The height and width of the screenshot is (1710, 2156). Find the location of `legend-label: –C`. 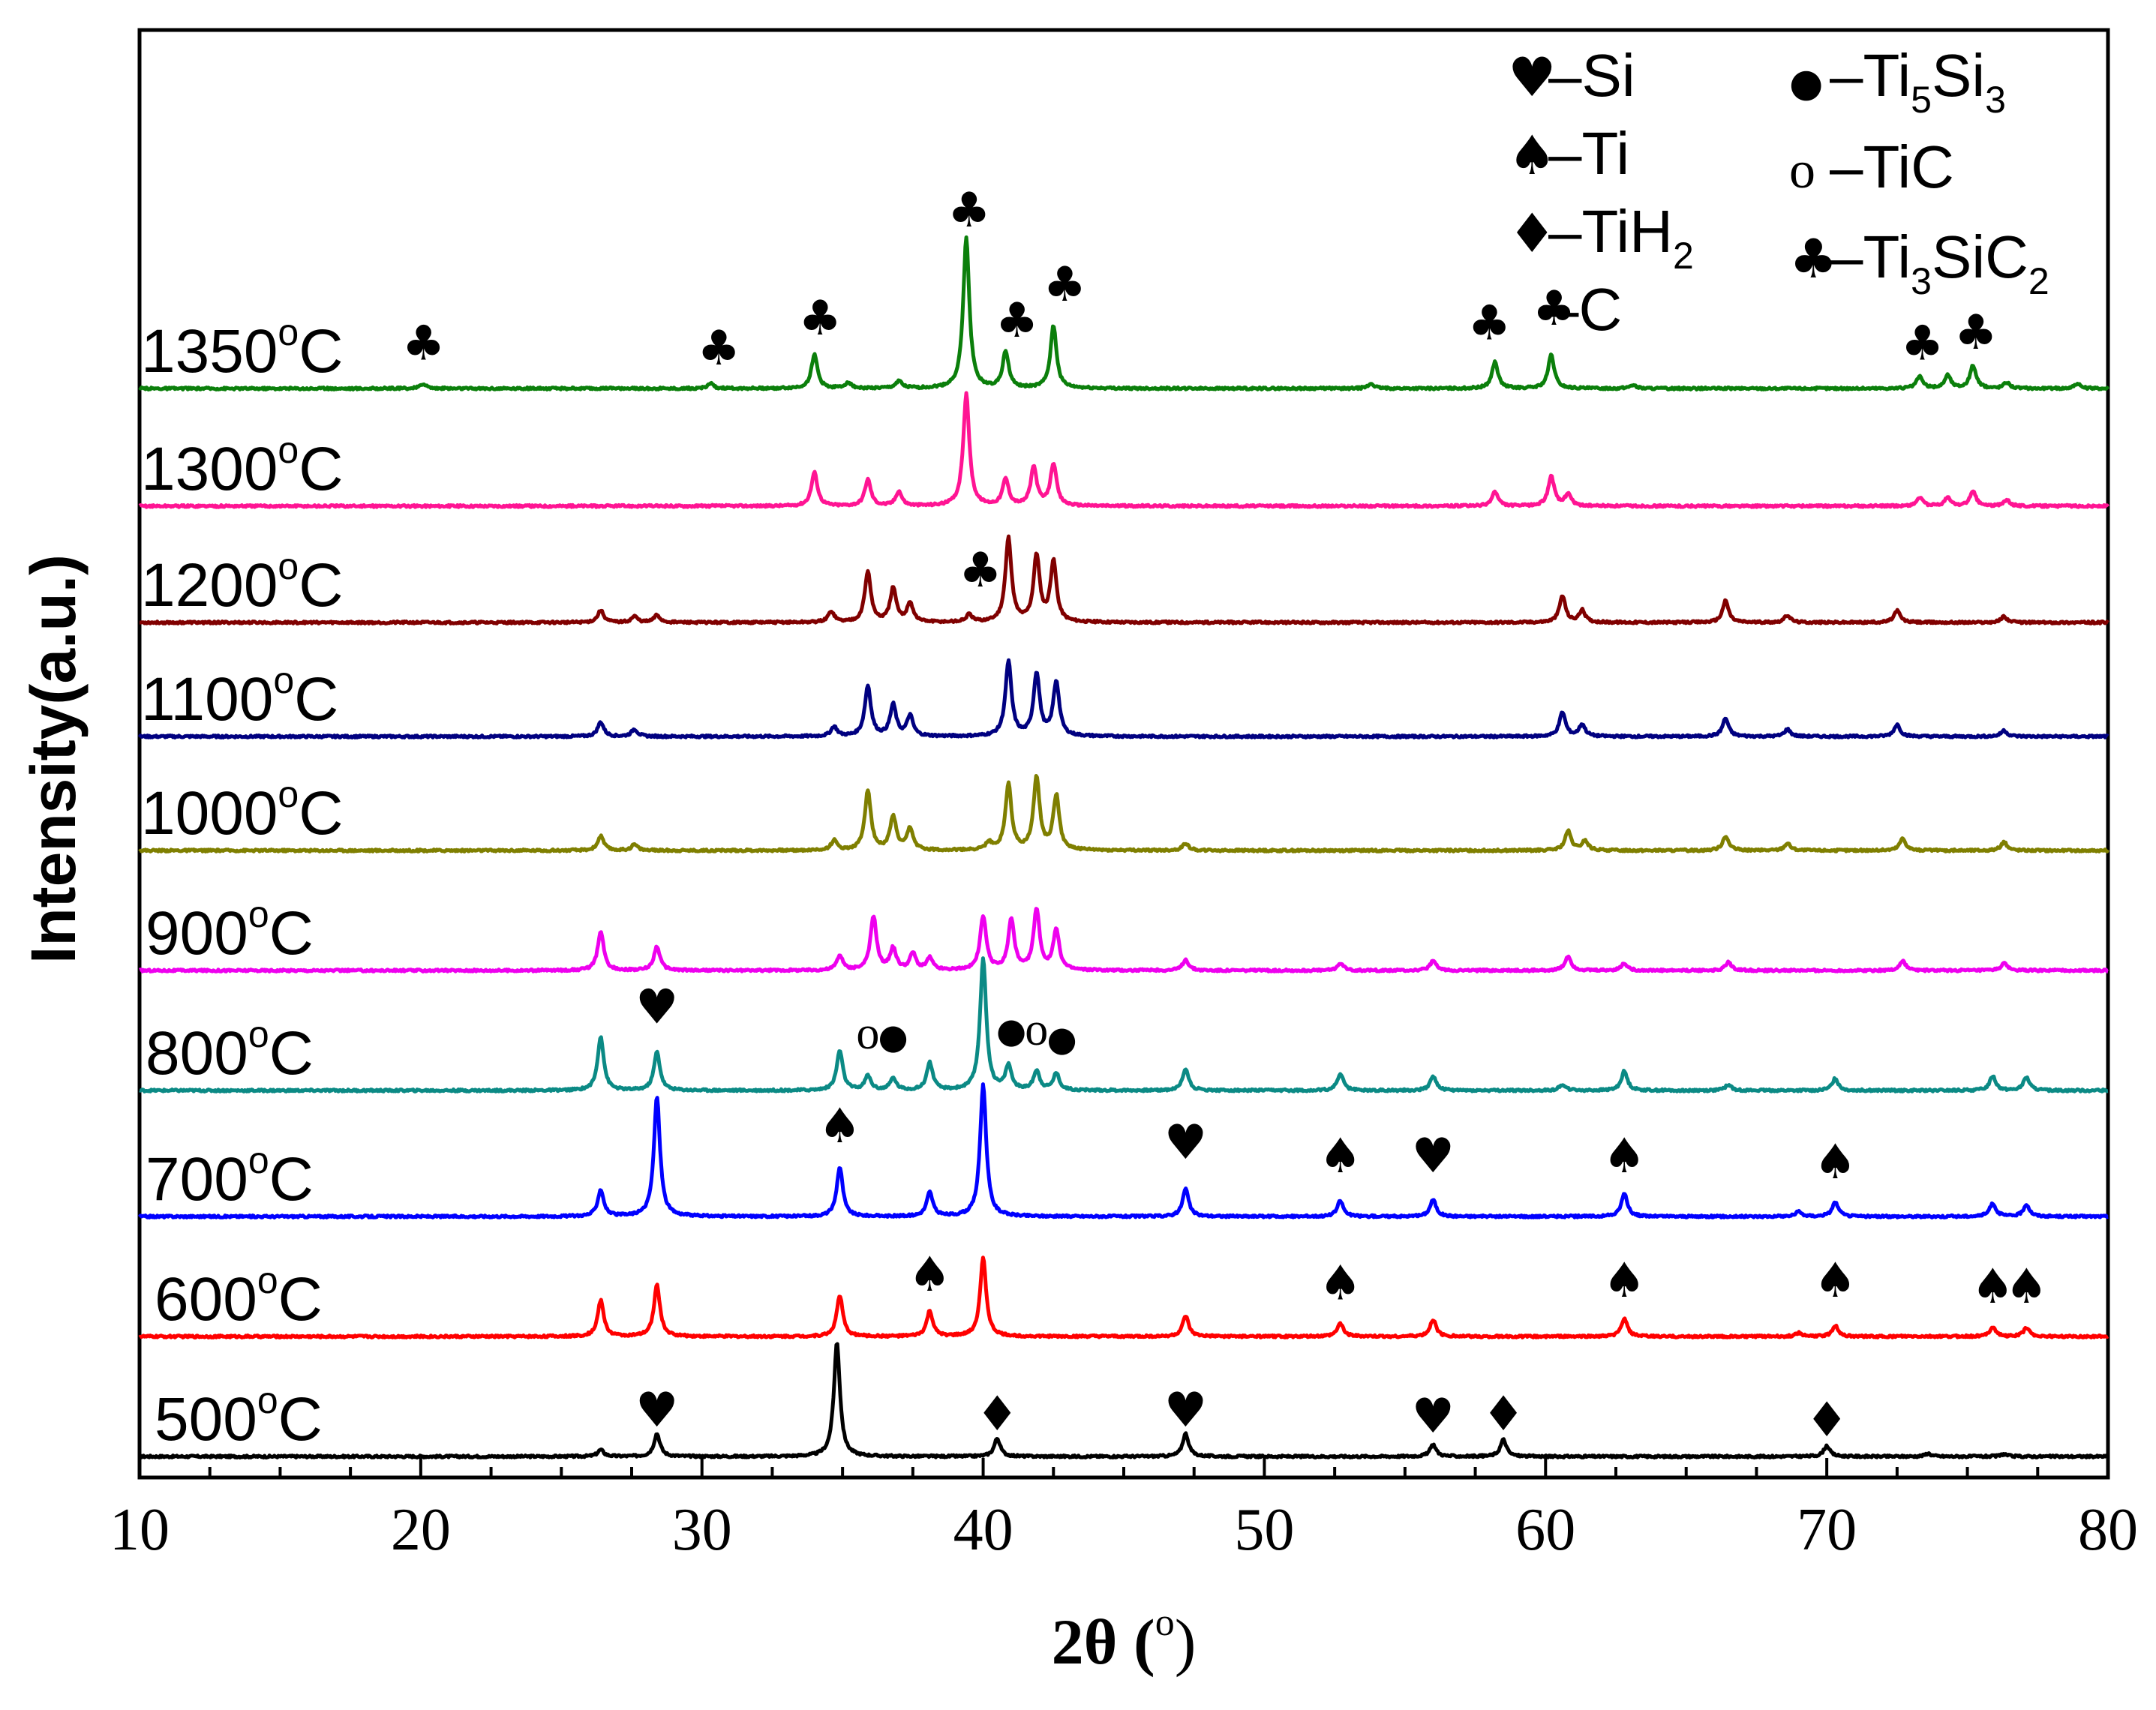

legend-label: –C is located at coordinates (1583, 309).